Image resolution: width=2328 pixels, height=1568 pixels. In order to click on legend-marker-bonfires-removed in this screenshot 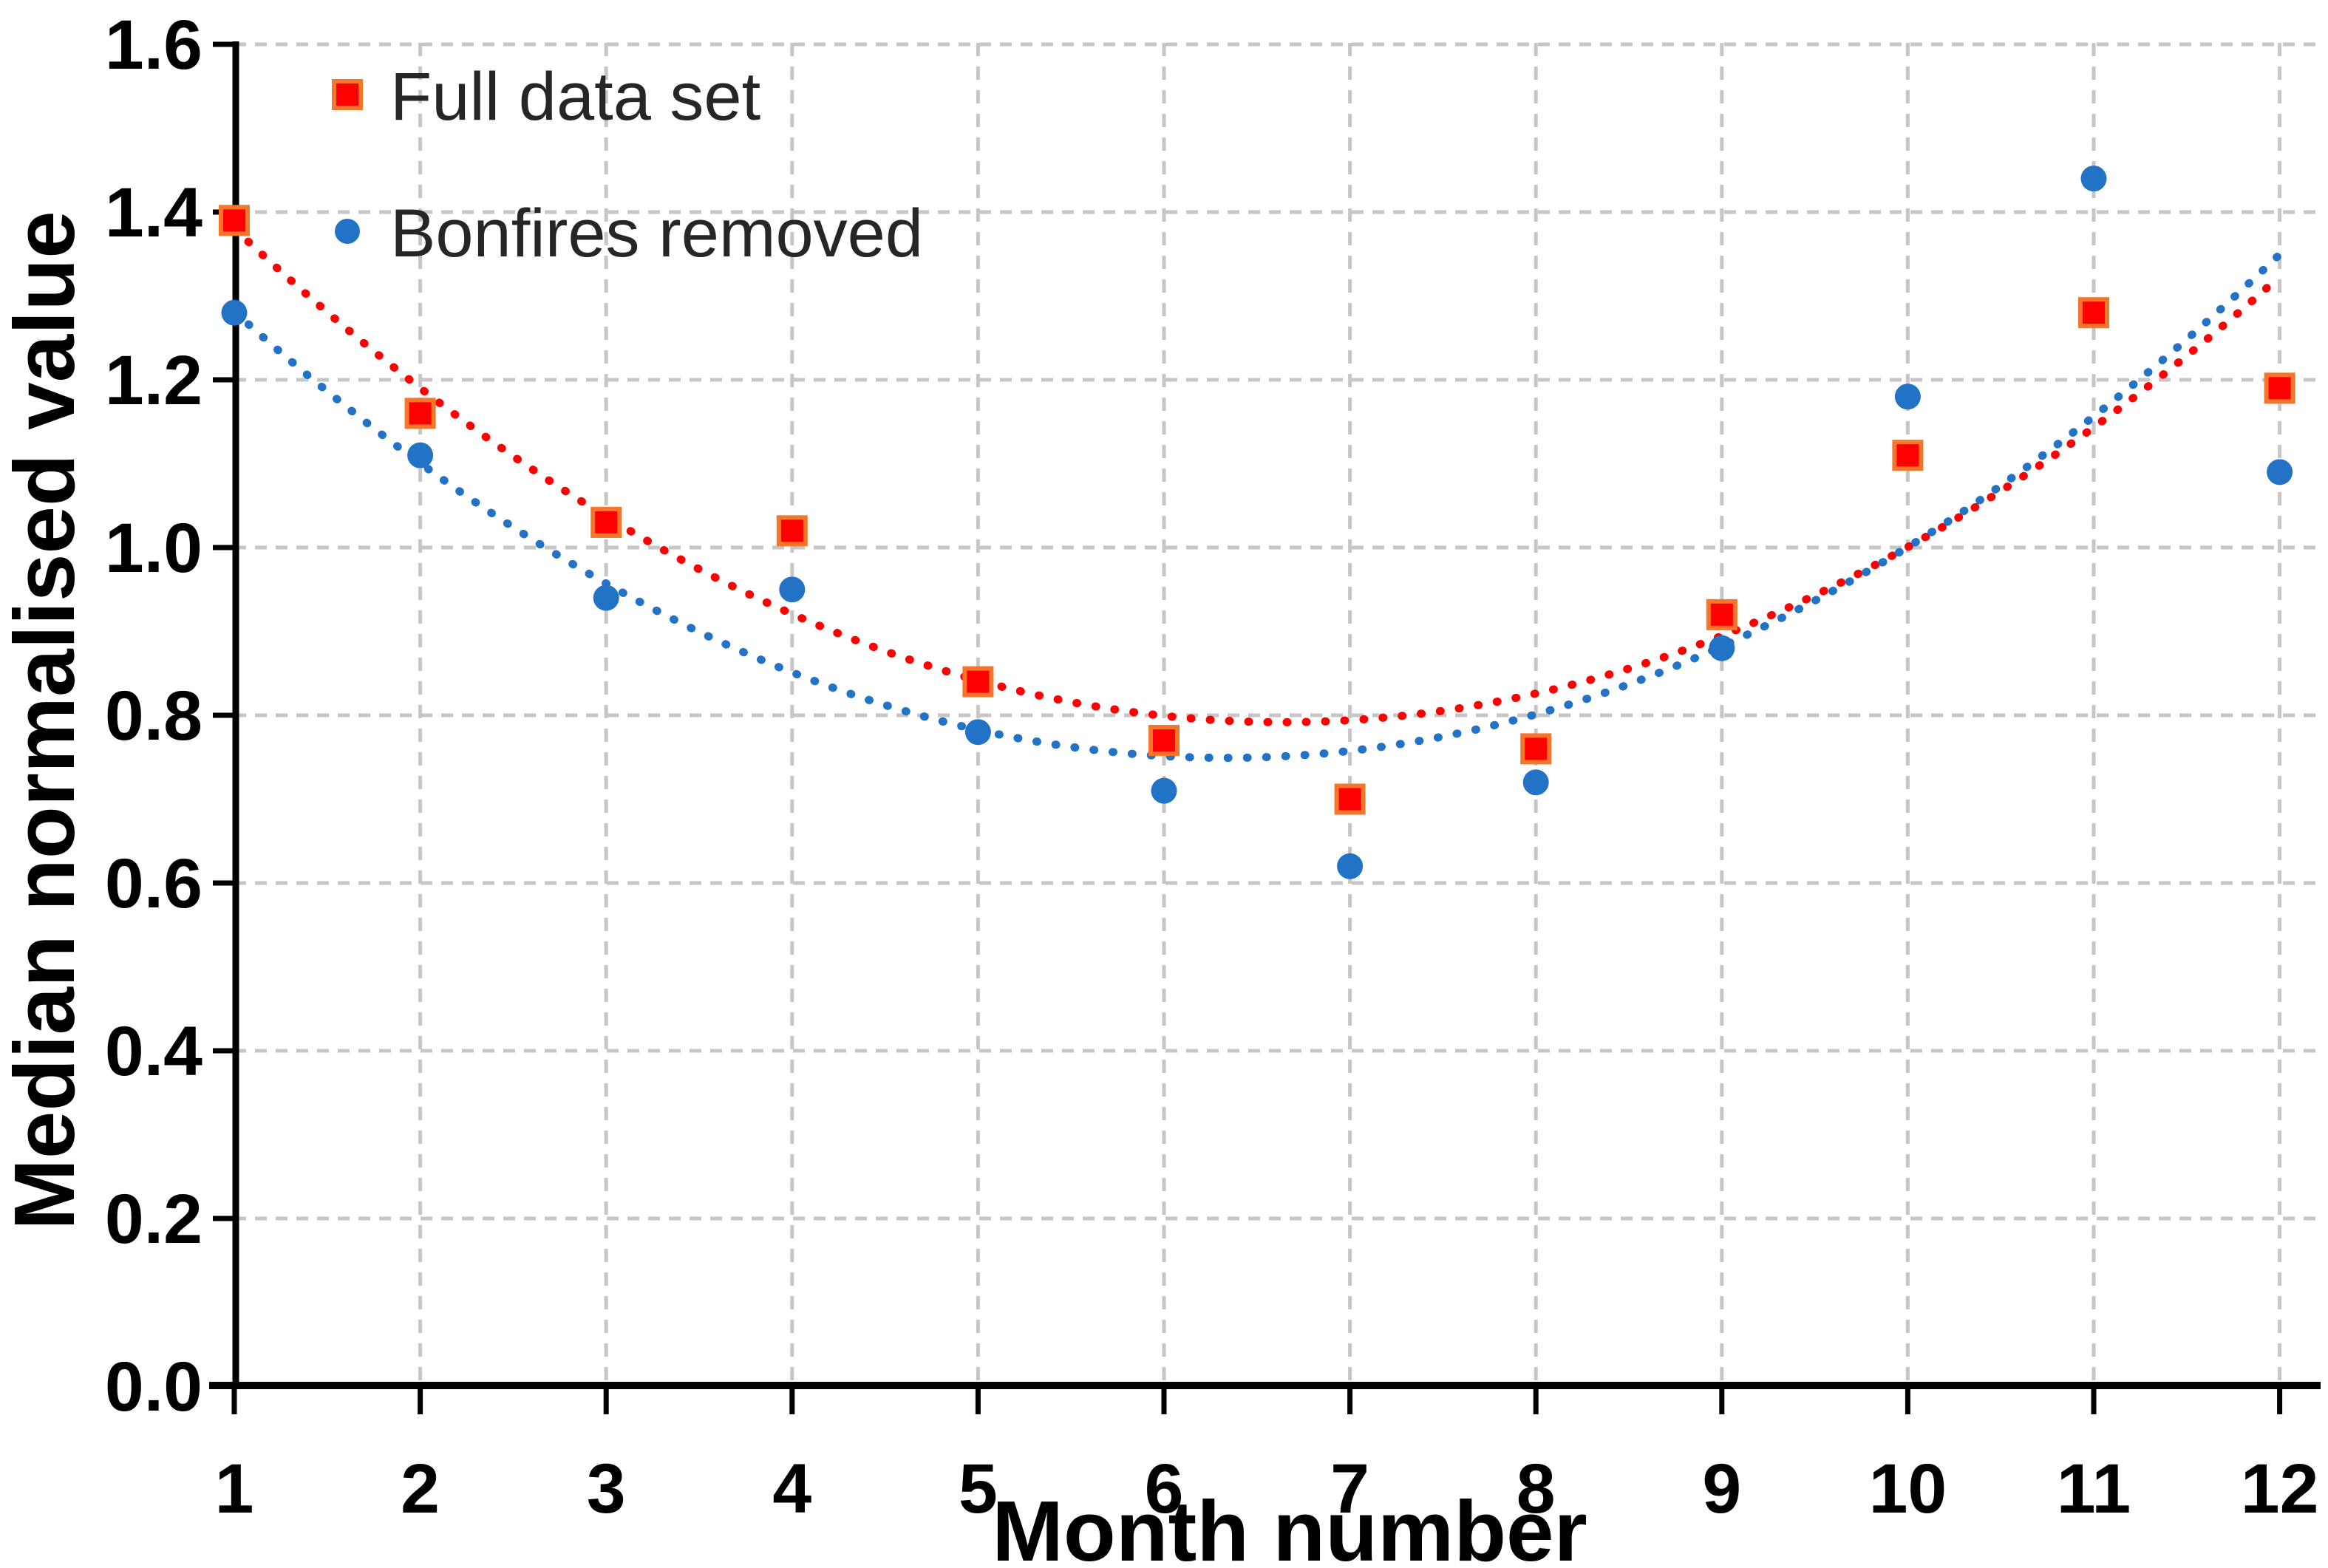, I will do `click(348, 231)`.